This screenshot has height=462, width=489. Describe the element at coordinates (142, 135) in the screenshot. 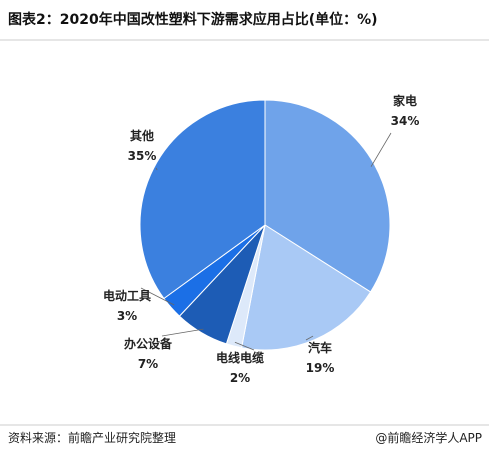

I see `category-label: 其他` at that location.